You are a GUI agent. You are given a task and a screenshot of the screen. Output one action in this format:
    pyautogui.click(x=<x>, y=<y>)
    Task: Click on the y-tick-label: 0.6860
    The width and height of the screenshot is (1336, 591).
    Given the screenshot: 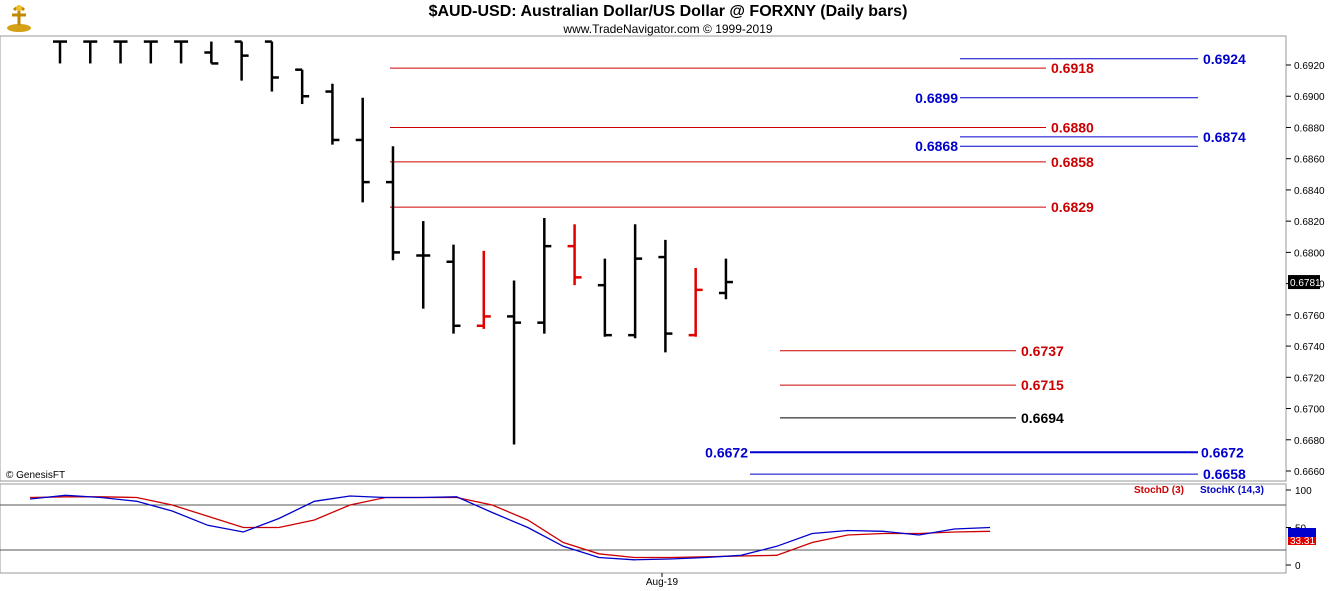 What is the action you would take?
    pyautogui.click(x=1309, y=160)
    